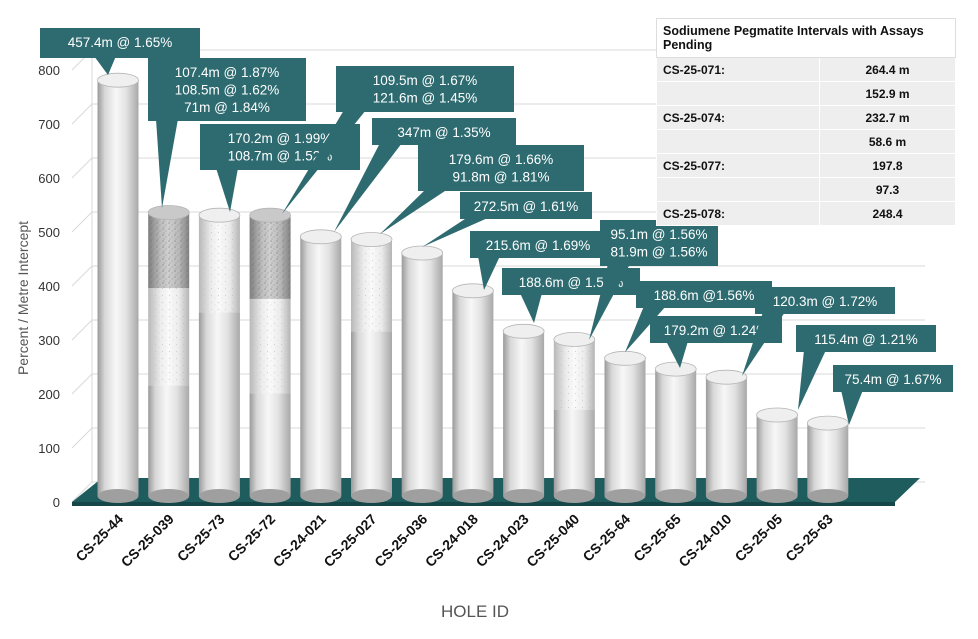  I want to click on callout-text: 457.4m @ 1.65%, so click(120, 42).